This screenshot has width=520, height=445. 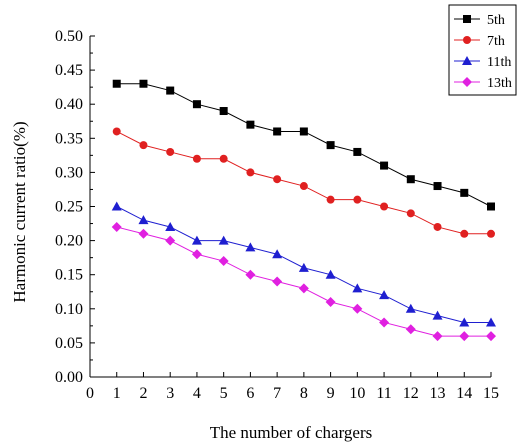 What do you see at coordinates (69, 343) in the screenshot?
I see `y-tick-label: 0.05` at bounding box center [69, 343].